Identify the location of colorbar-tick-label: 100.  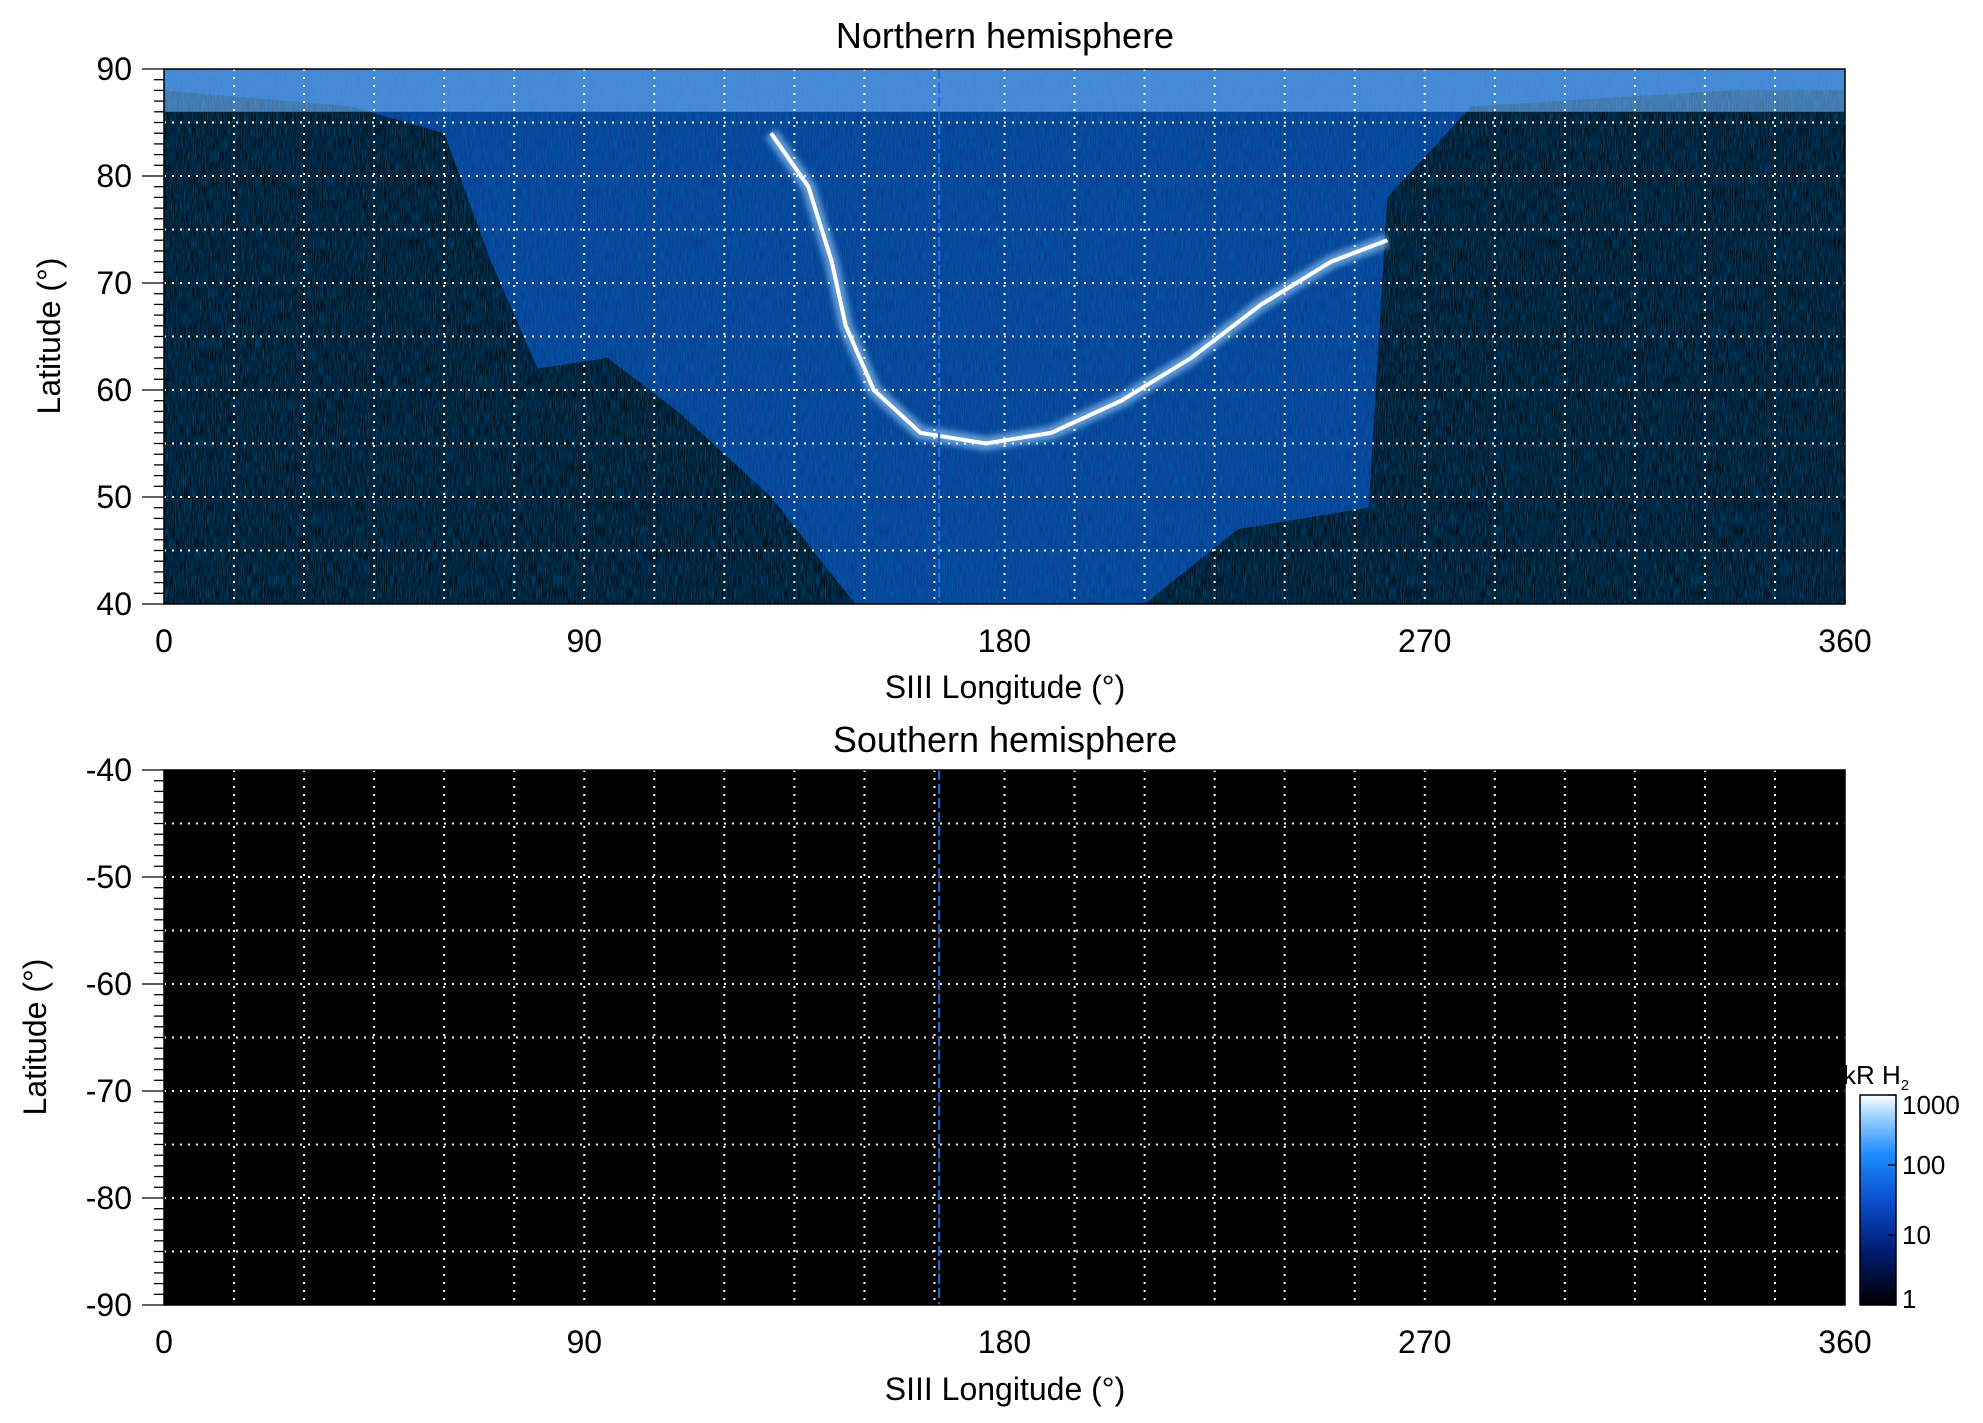
(1923, 1165).